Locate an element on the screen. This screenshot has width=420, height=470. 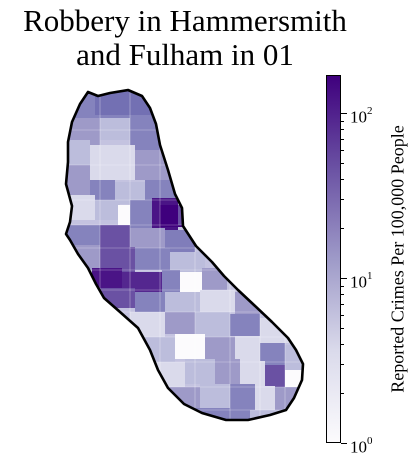
title-line-2: and Fulham in 01 is located at coordinates (185, 54).